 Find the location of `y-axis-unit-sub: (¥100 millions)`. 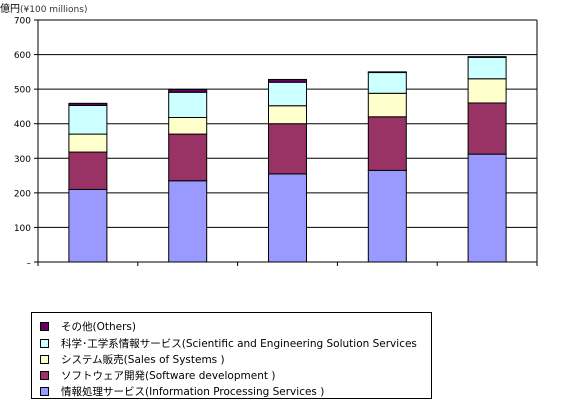

y-axis-unit-sub: (¥100 millions) is located at coordinates (54, 10).